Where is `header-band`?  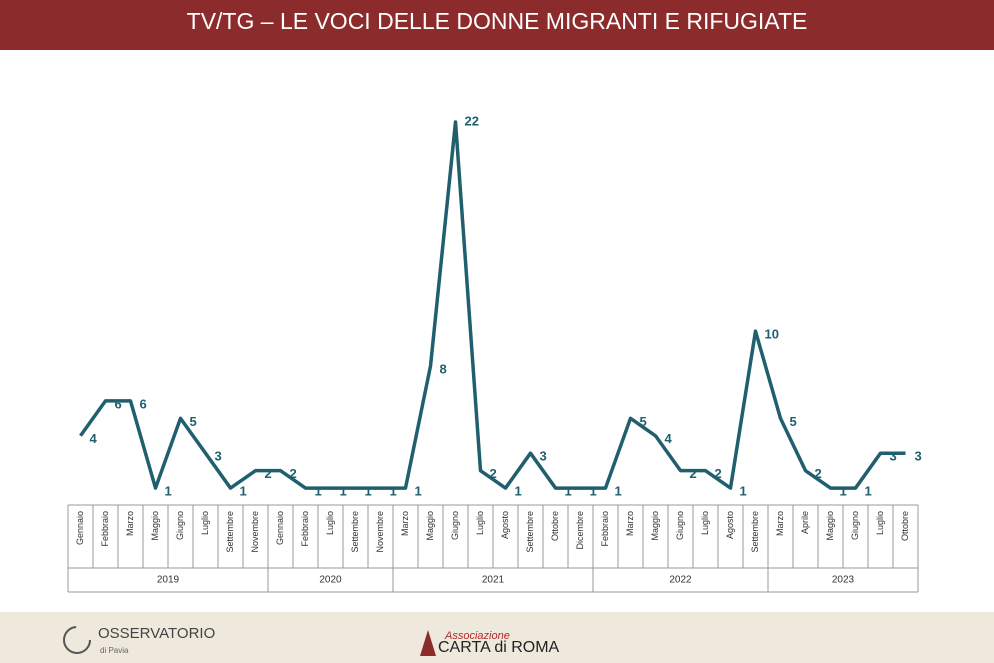
header-band is located at coordinates (497, 25).